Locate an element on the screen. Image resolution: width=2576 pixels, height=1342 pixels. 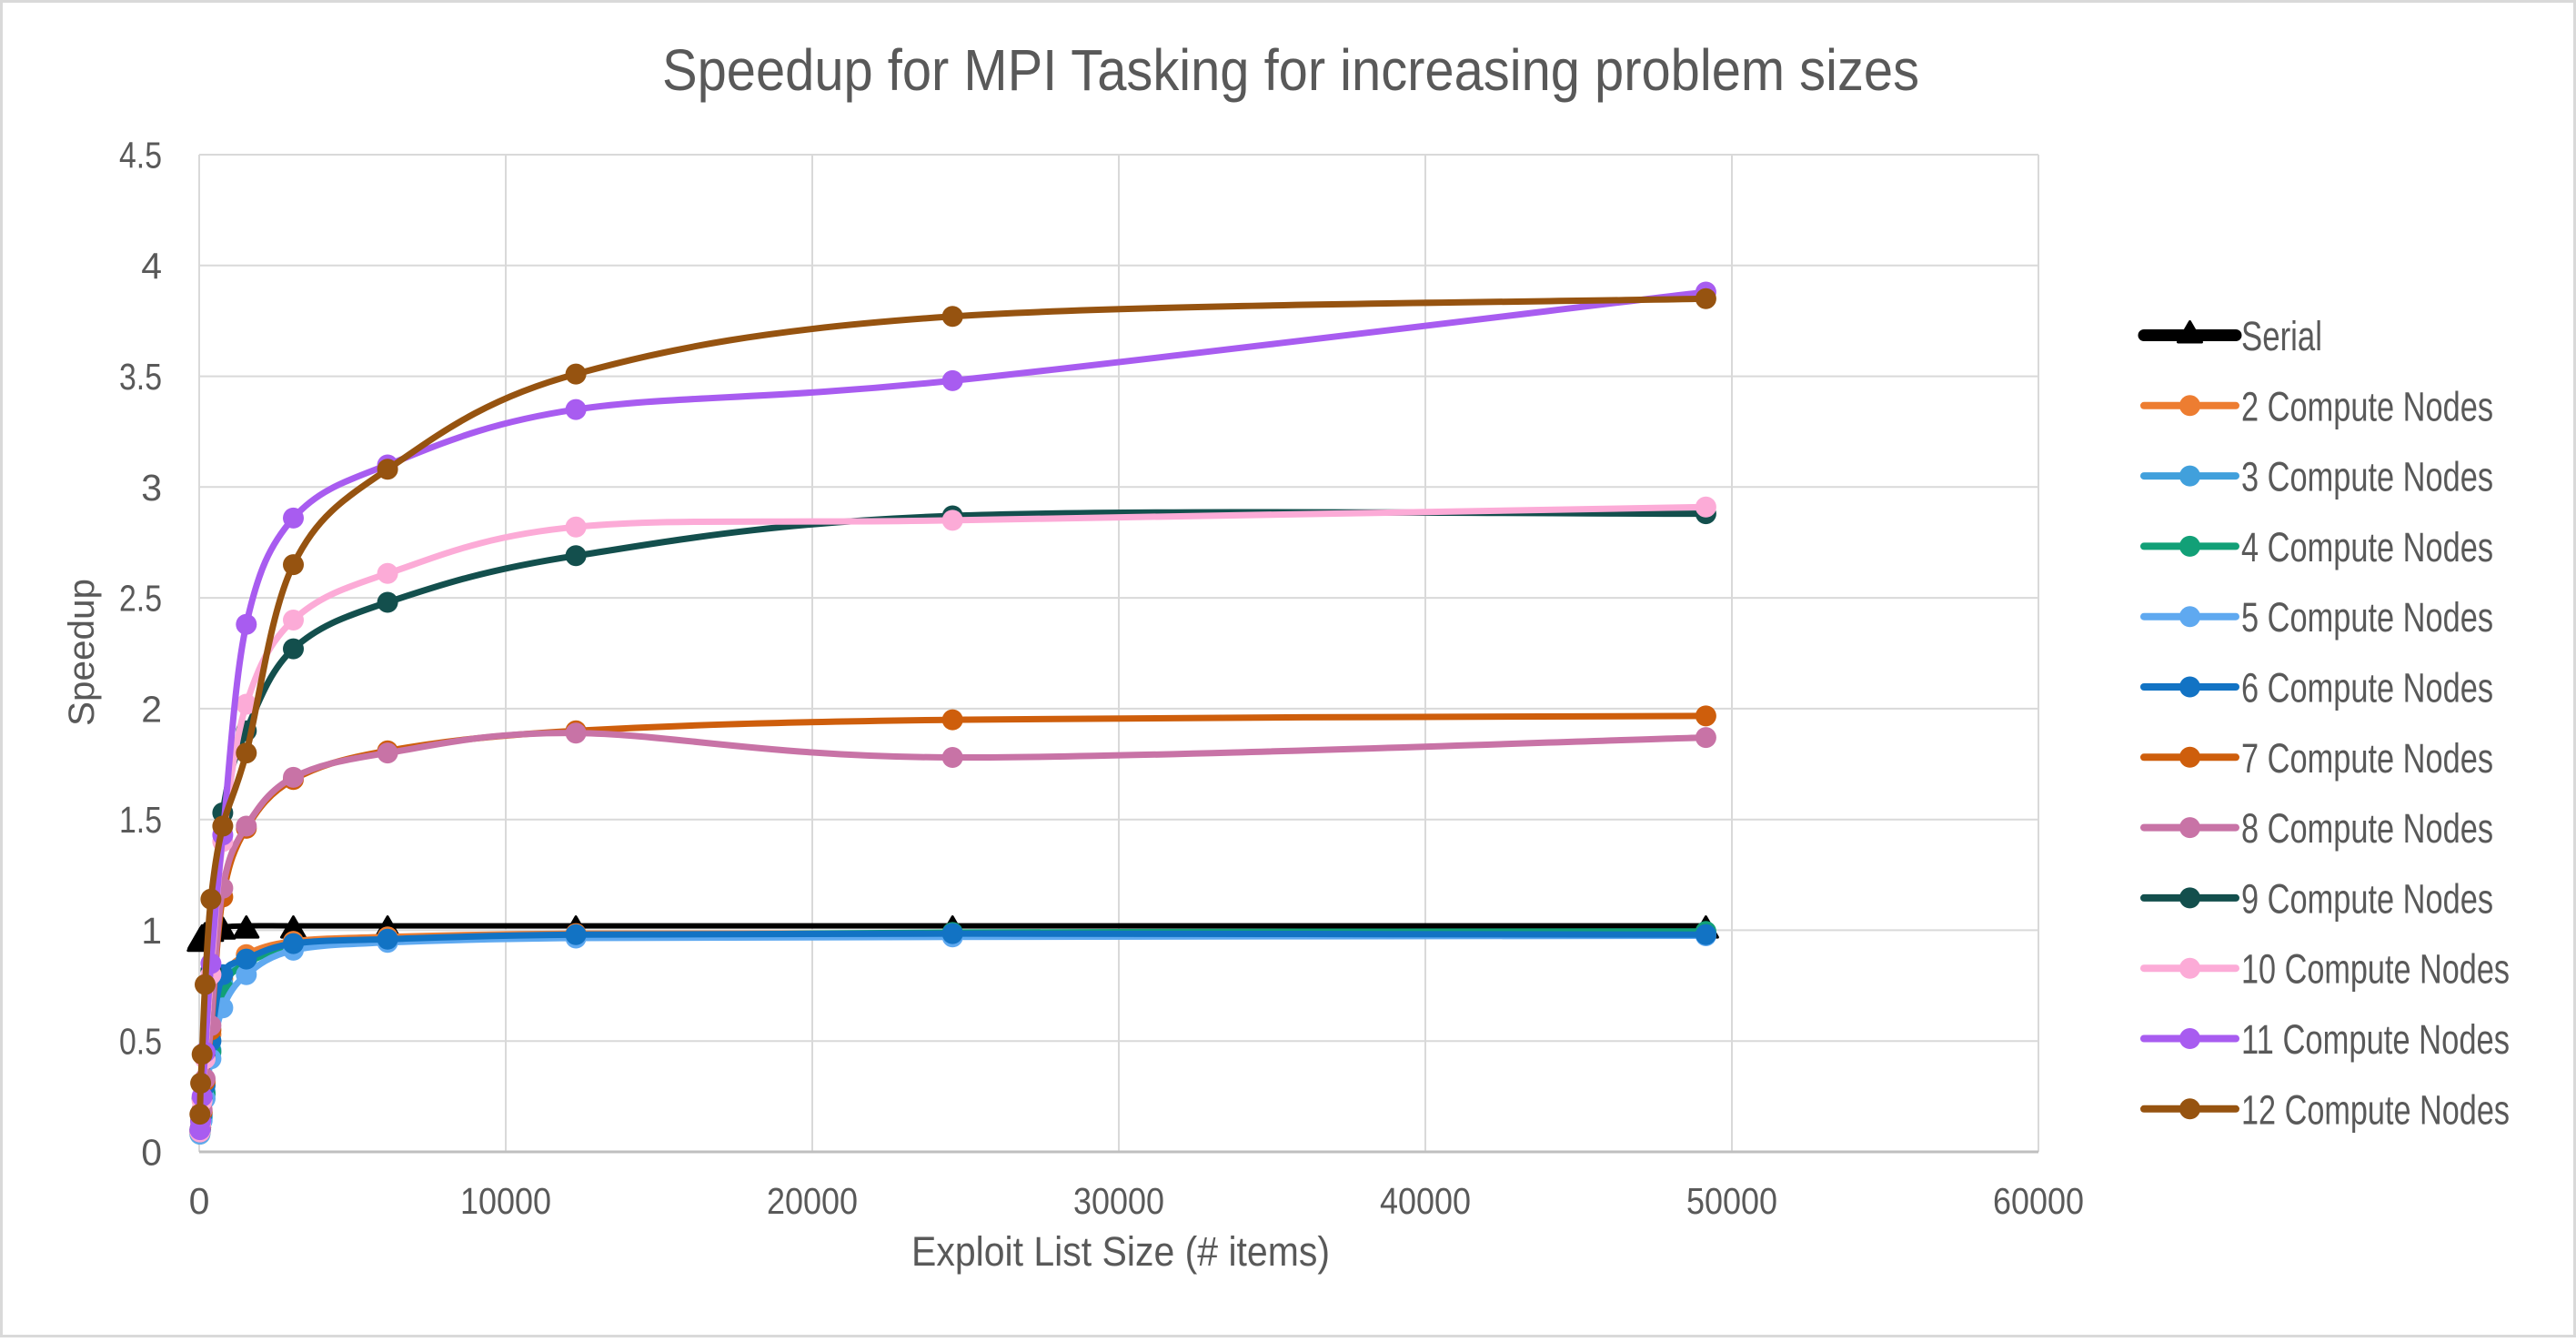
svg-text: 1 is located at coordinates (151, 931).